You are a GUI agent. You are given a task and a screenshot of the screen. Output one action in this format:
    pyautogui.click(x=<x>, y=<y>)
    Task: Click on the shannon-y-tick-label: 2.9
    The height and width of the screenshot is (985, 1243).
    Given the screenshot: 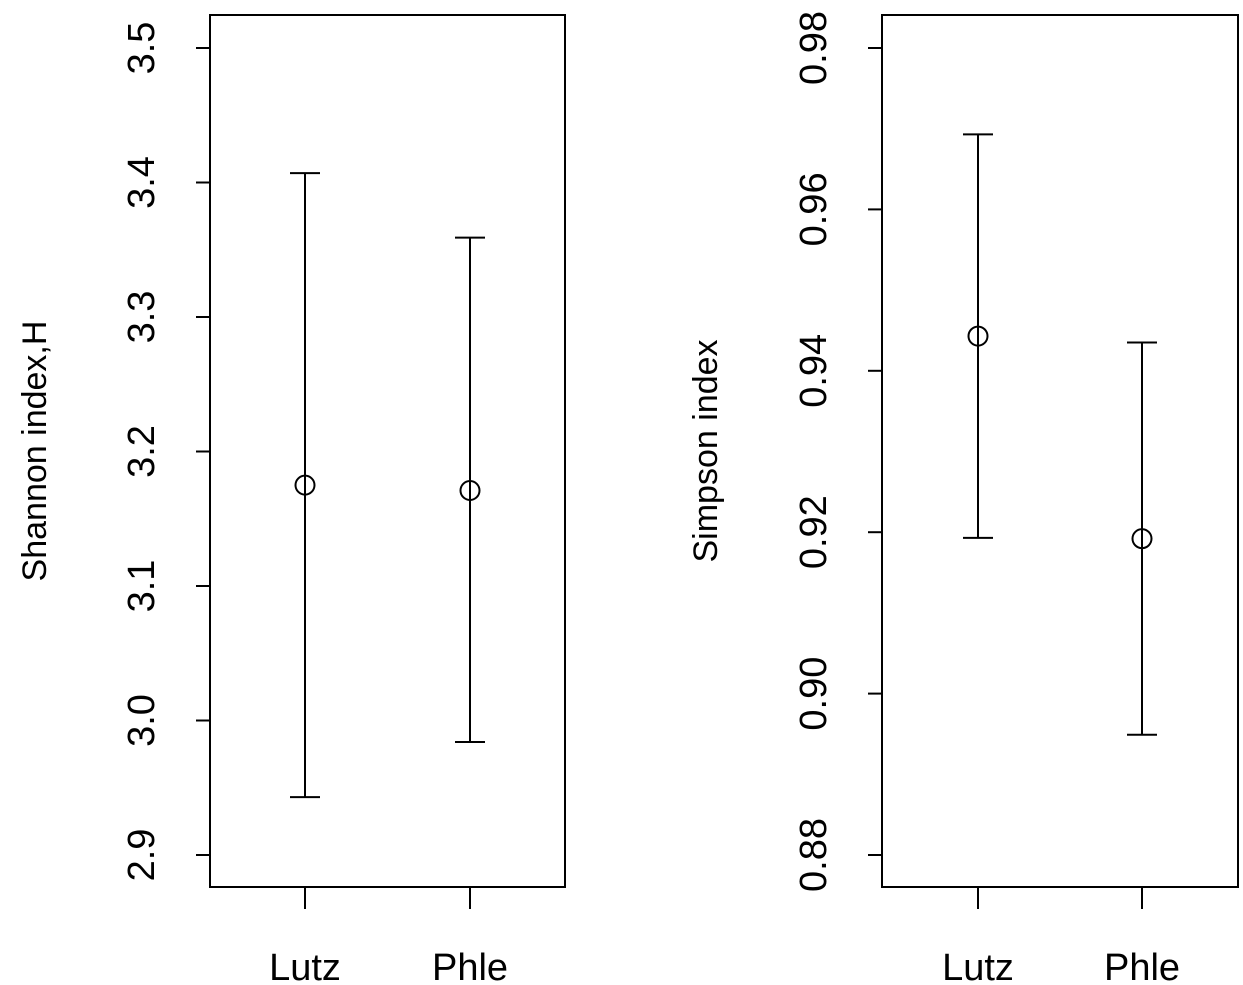 What is the action you would take?
    pyautogui.click(x=142, y=855)
    